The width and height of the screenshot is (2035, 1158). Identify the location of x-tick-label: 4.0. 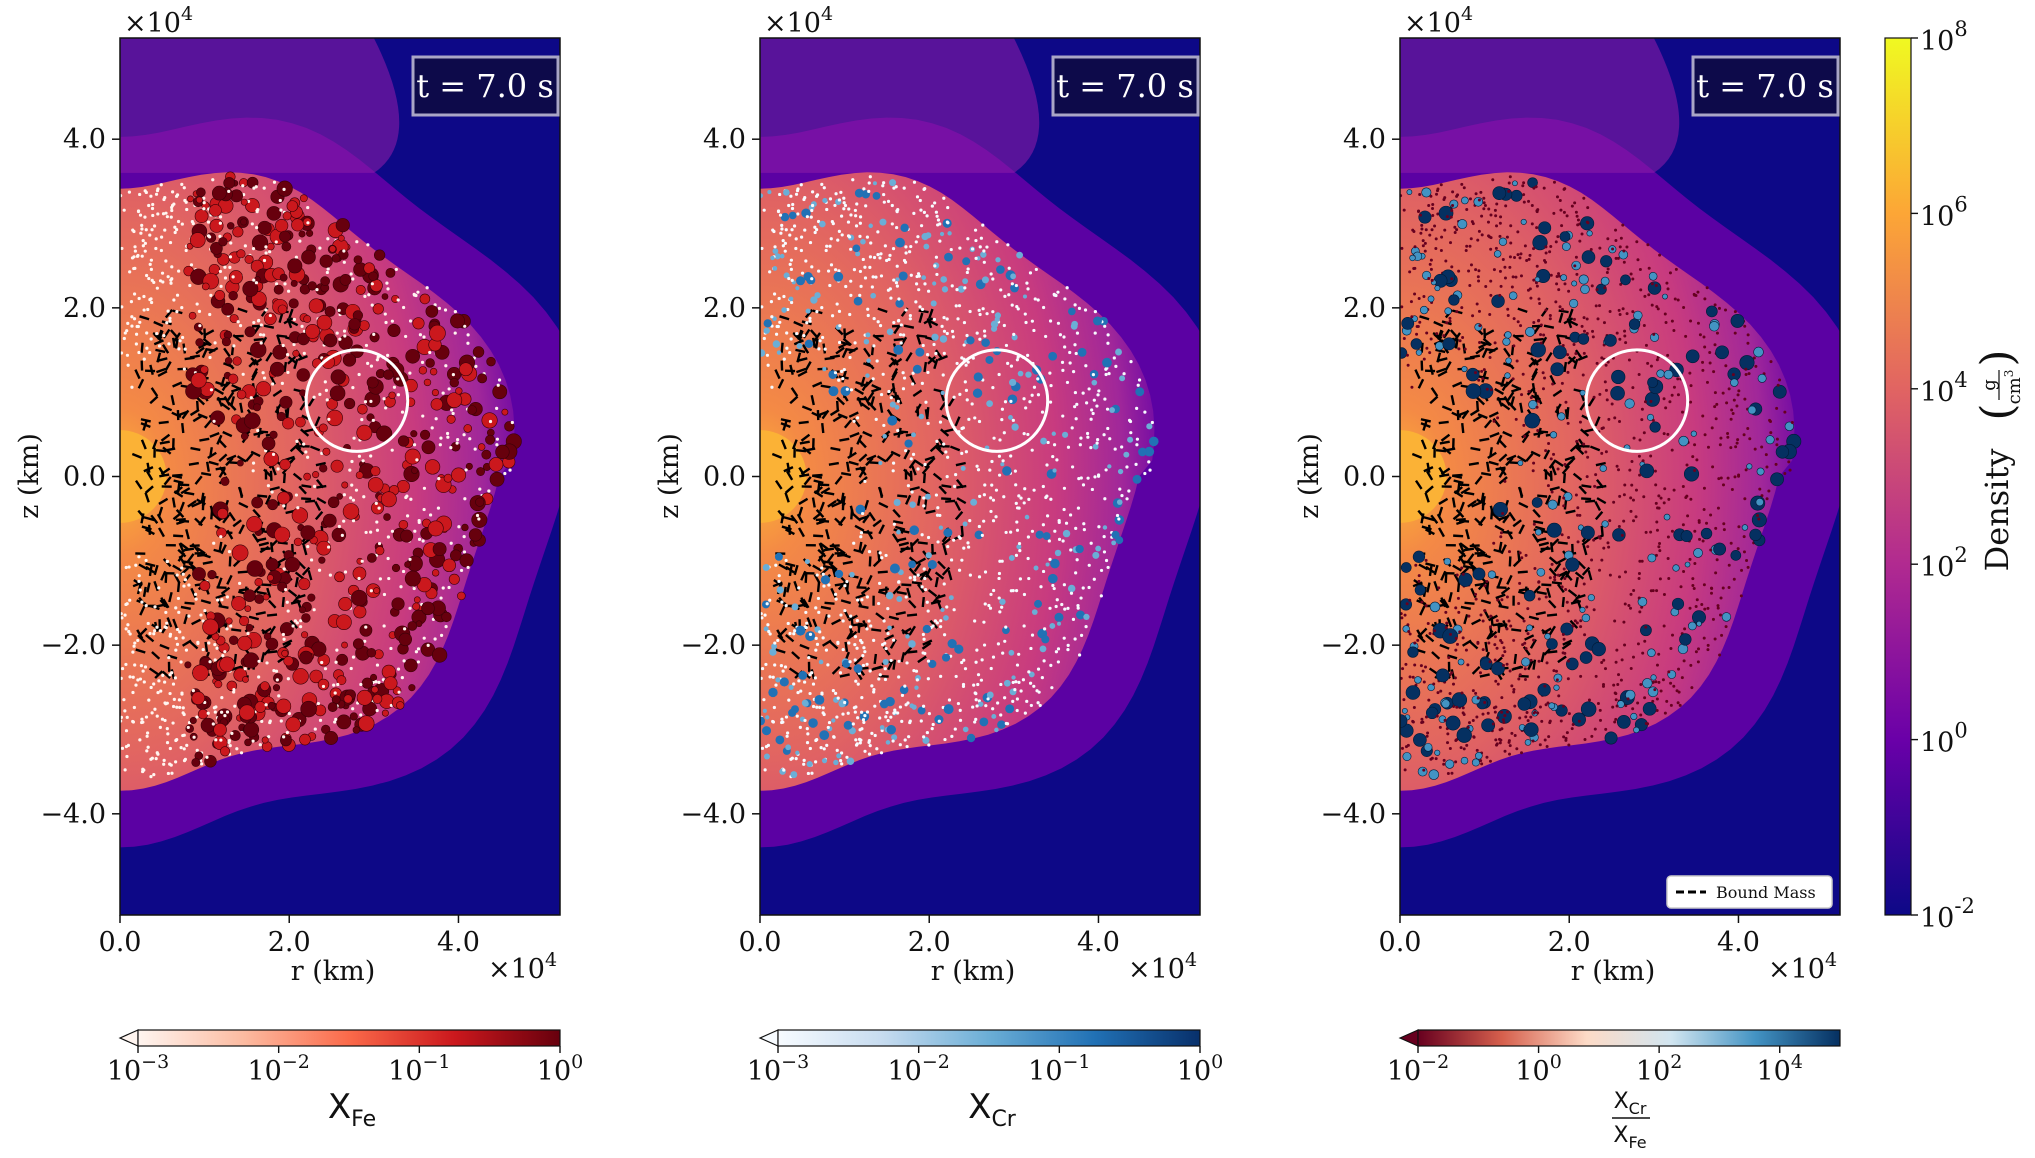
(458, 942).